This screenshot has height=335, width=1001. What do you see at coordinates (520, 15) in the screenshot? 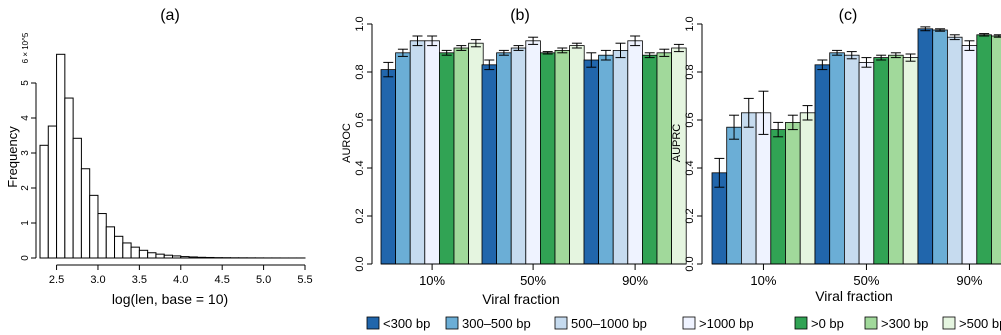
I see `auroc-title: (b)` at bounding box center [520, 15].